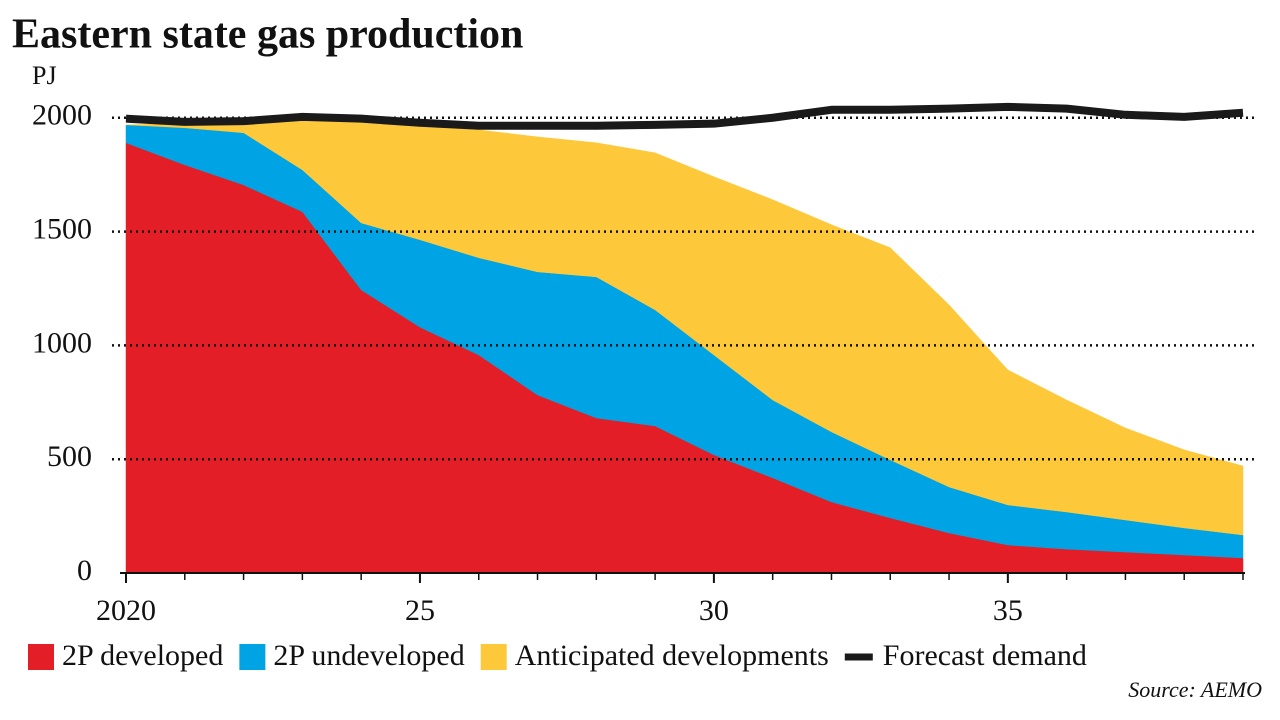 The width and height of the screenshot is (1280, 720). I want to click on demand-line, so click(684, 116).